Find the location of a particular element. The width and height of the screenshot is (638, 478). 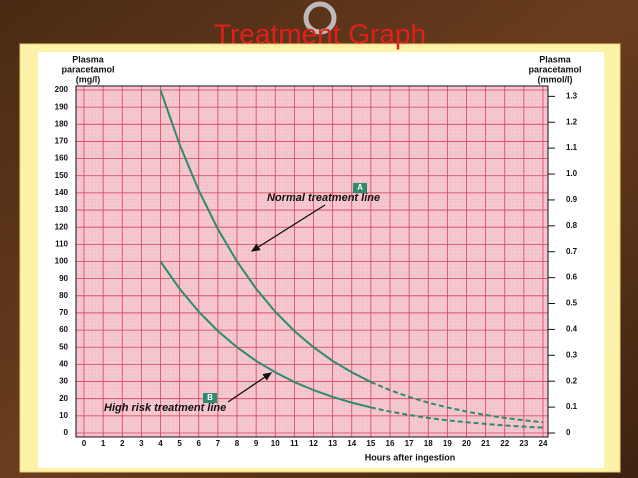

y2-tick-label: 0.9 is located at coordinates (572, 199).